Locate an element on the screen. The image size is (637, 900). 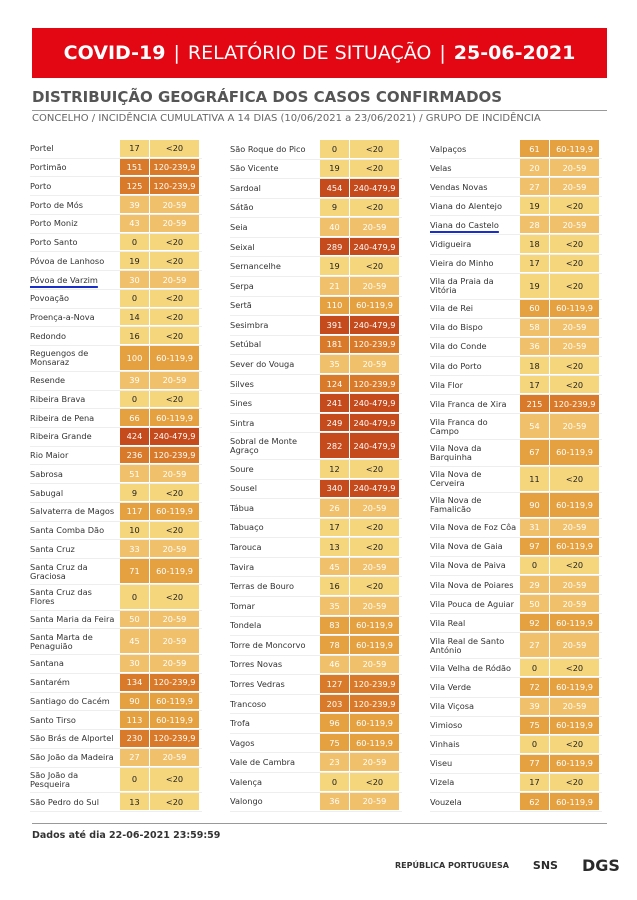
incidence-value: 75 is located at coordinates (335, 743).